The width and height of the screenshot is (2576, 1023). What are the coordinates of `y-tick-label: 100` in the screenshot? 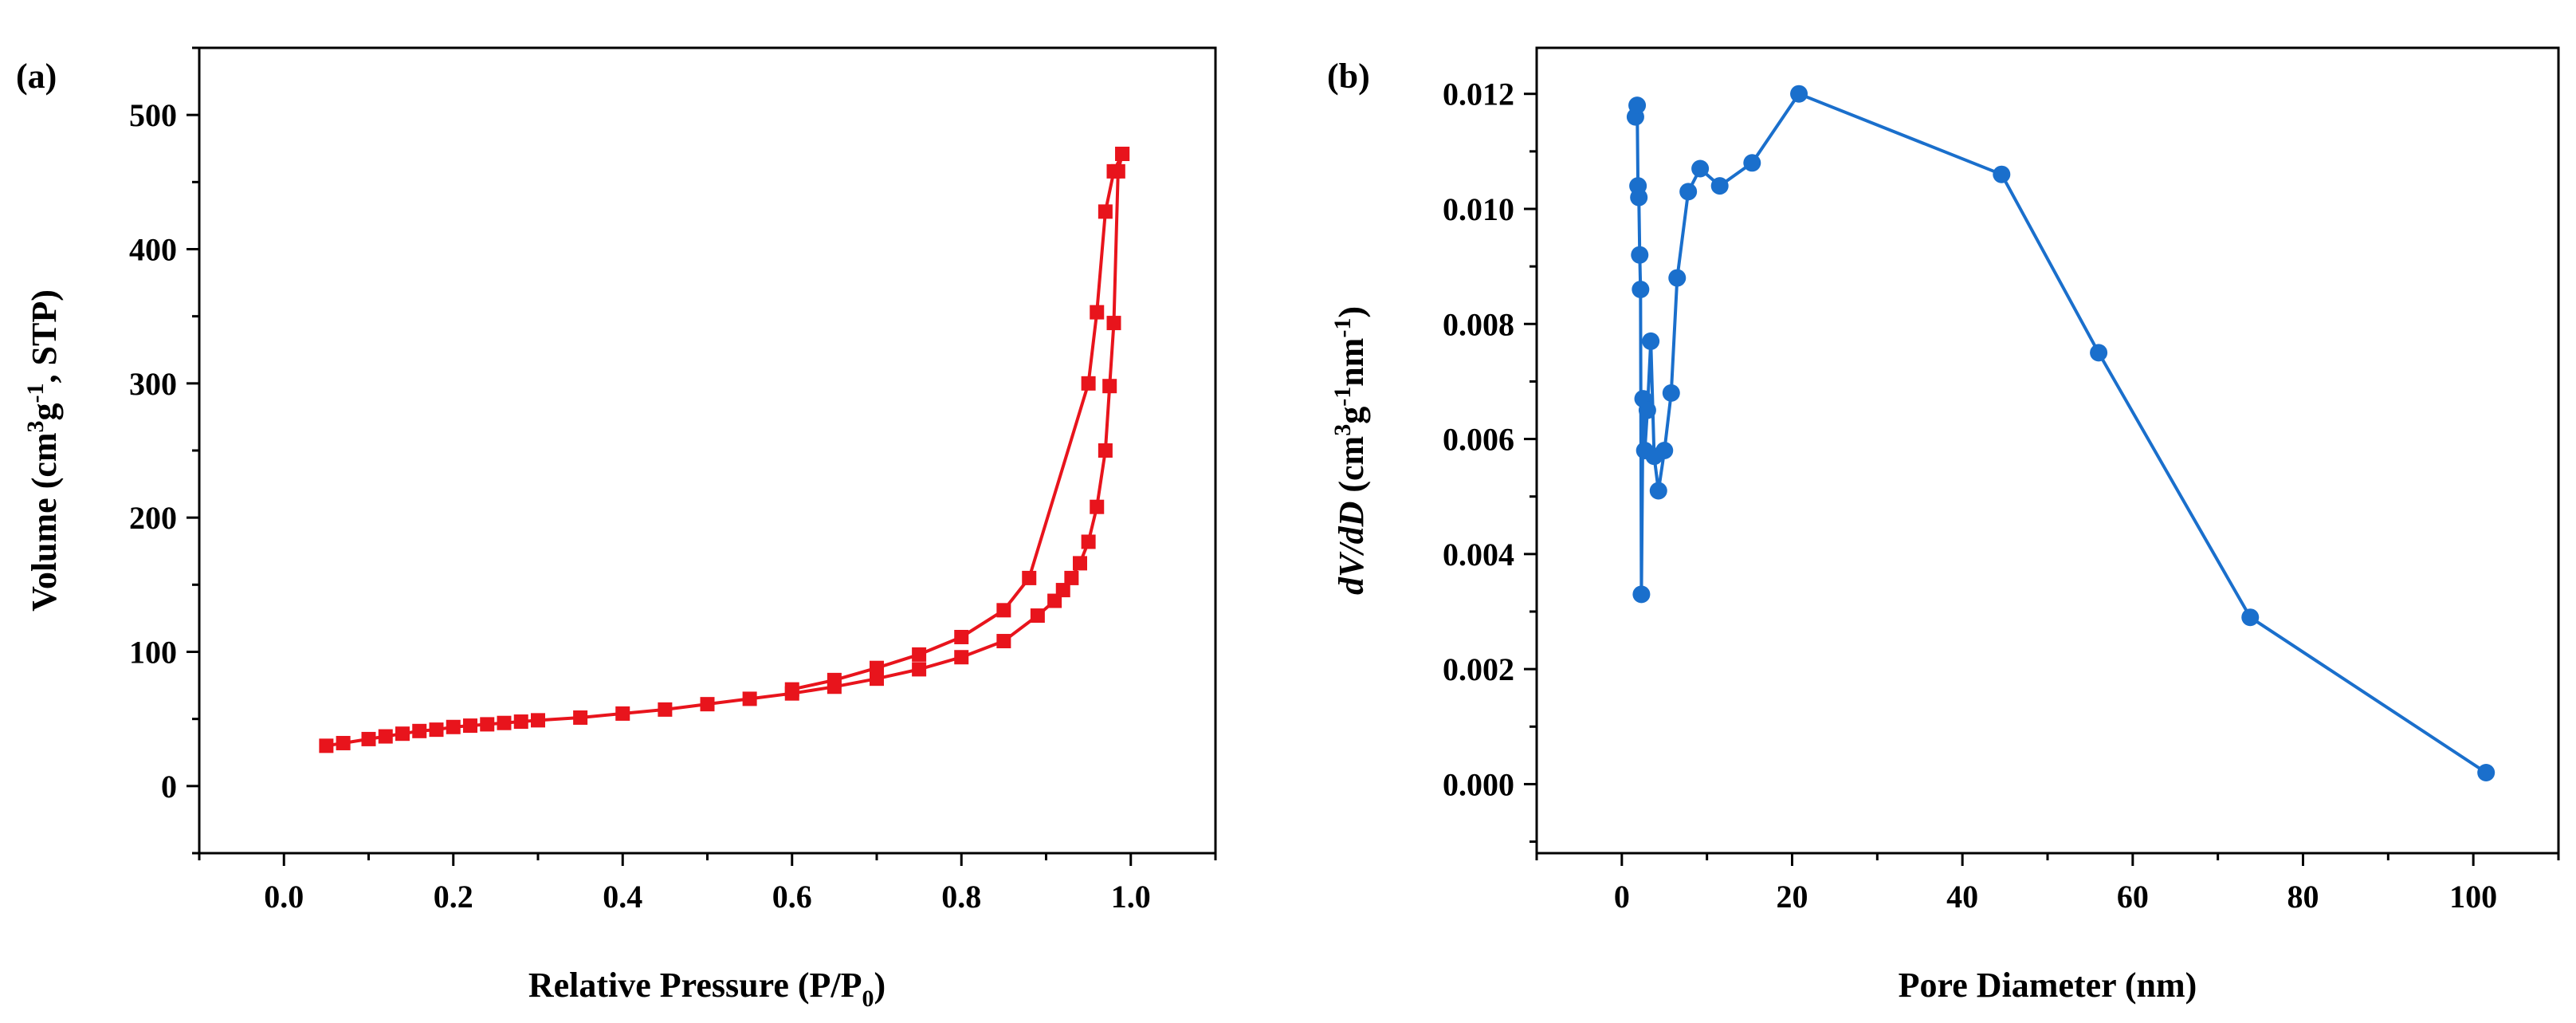 It's located at (153, 653).